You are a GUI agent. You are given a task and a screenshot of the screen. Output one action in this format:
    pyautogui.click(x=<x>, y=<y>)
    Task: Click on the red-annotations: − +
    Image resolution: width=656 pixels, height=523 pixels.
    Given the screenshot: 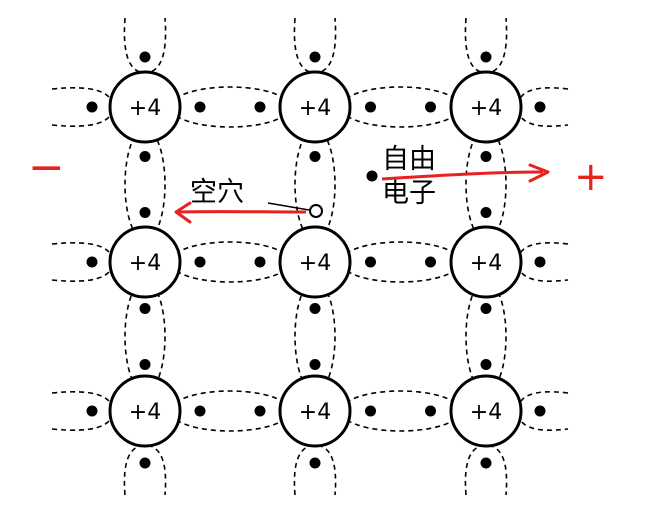 What is the action you would take?
    pyautogui.click(x=318, y=183)
    